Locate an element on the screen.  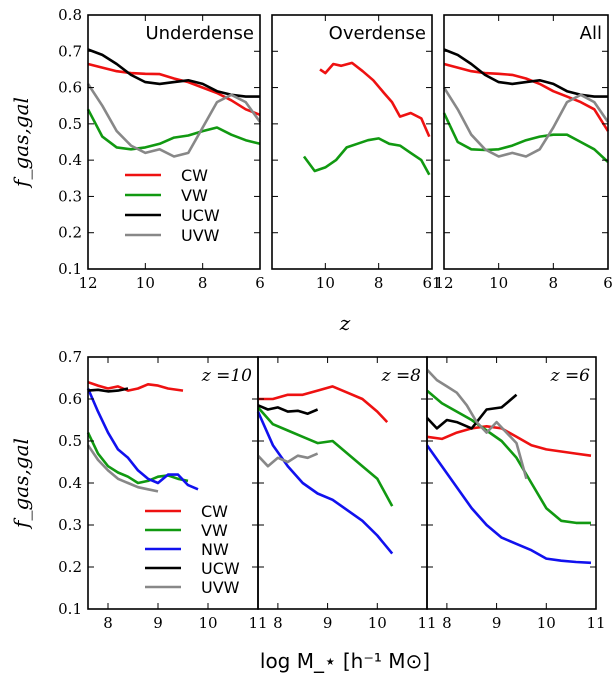
panel-bottom-right: 8 9 10 11 z =6 is located at coordinates (515, 494).